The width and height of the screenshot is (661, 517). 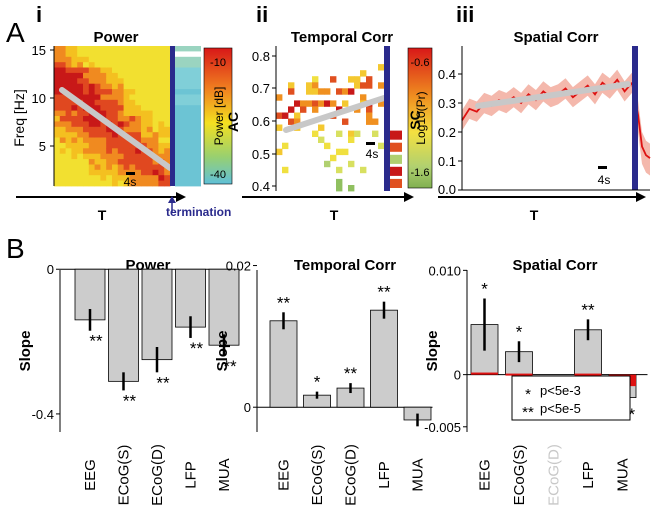 I want to click on slope-ylabel: Slope, so click(x=432, y=351).